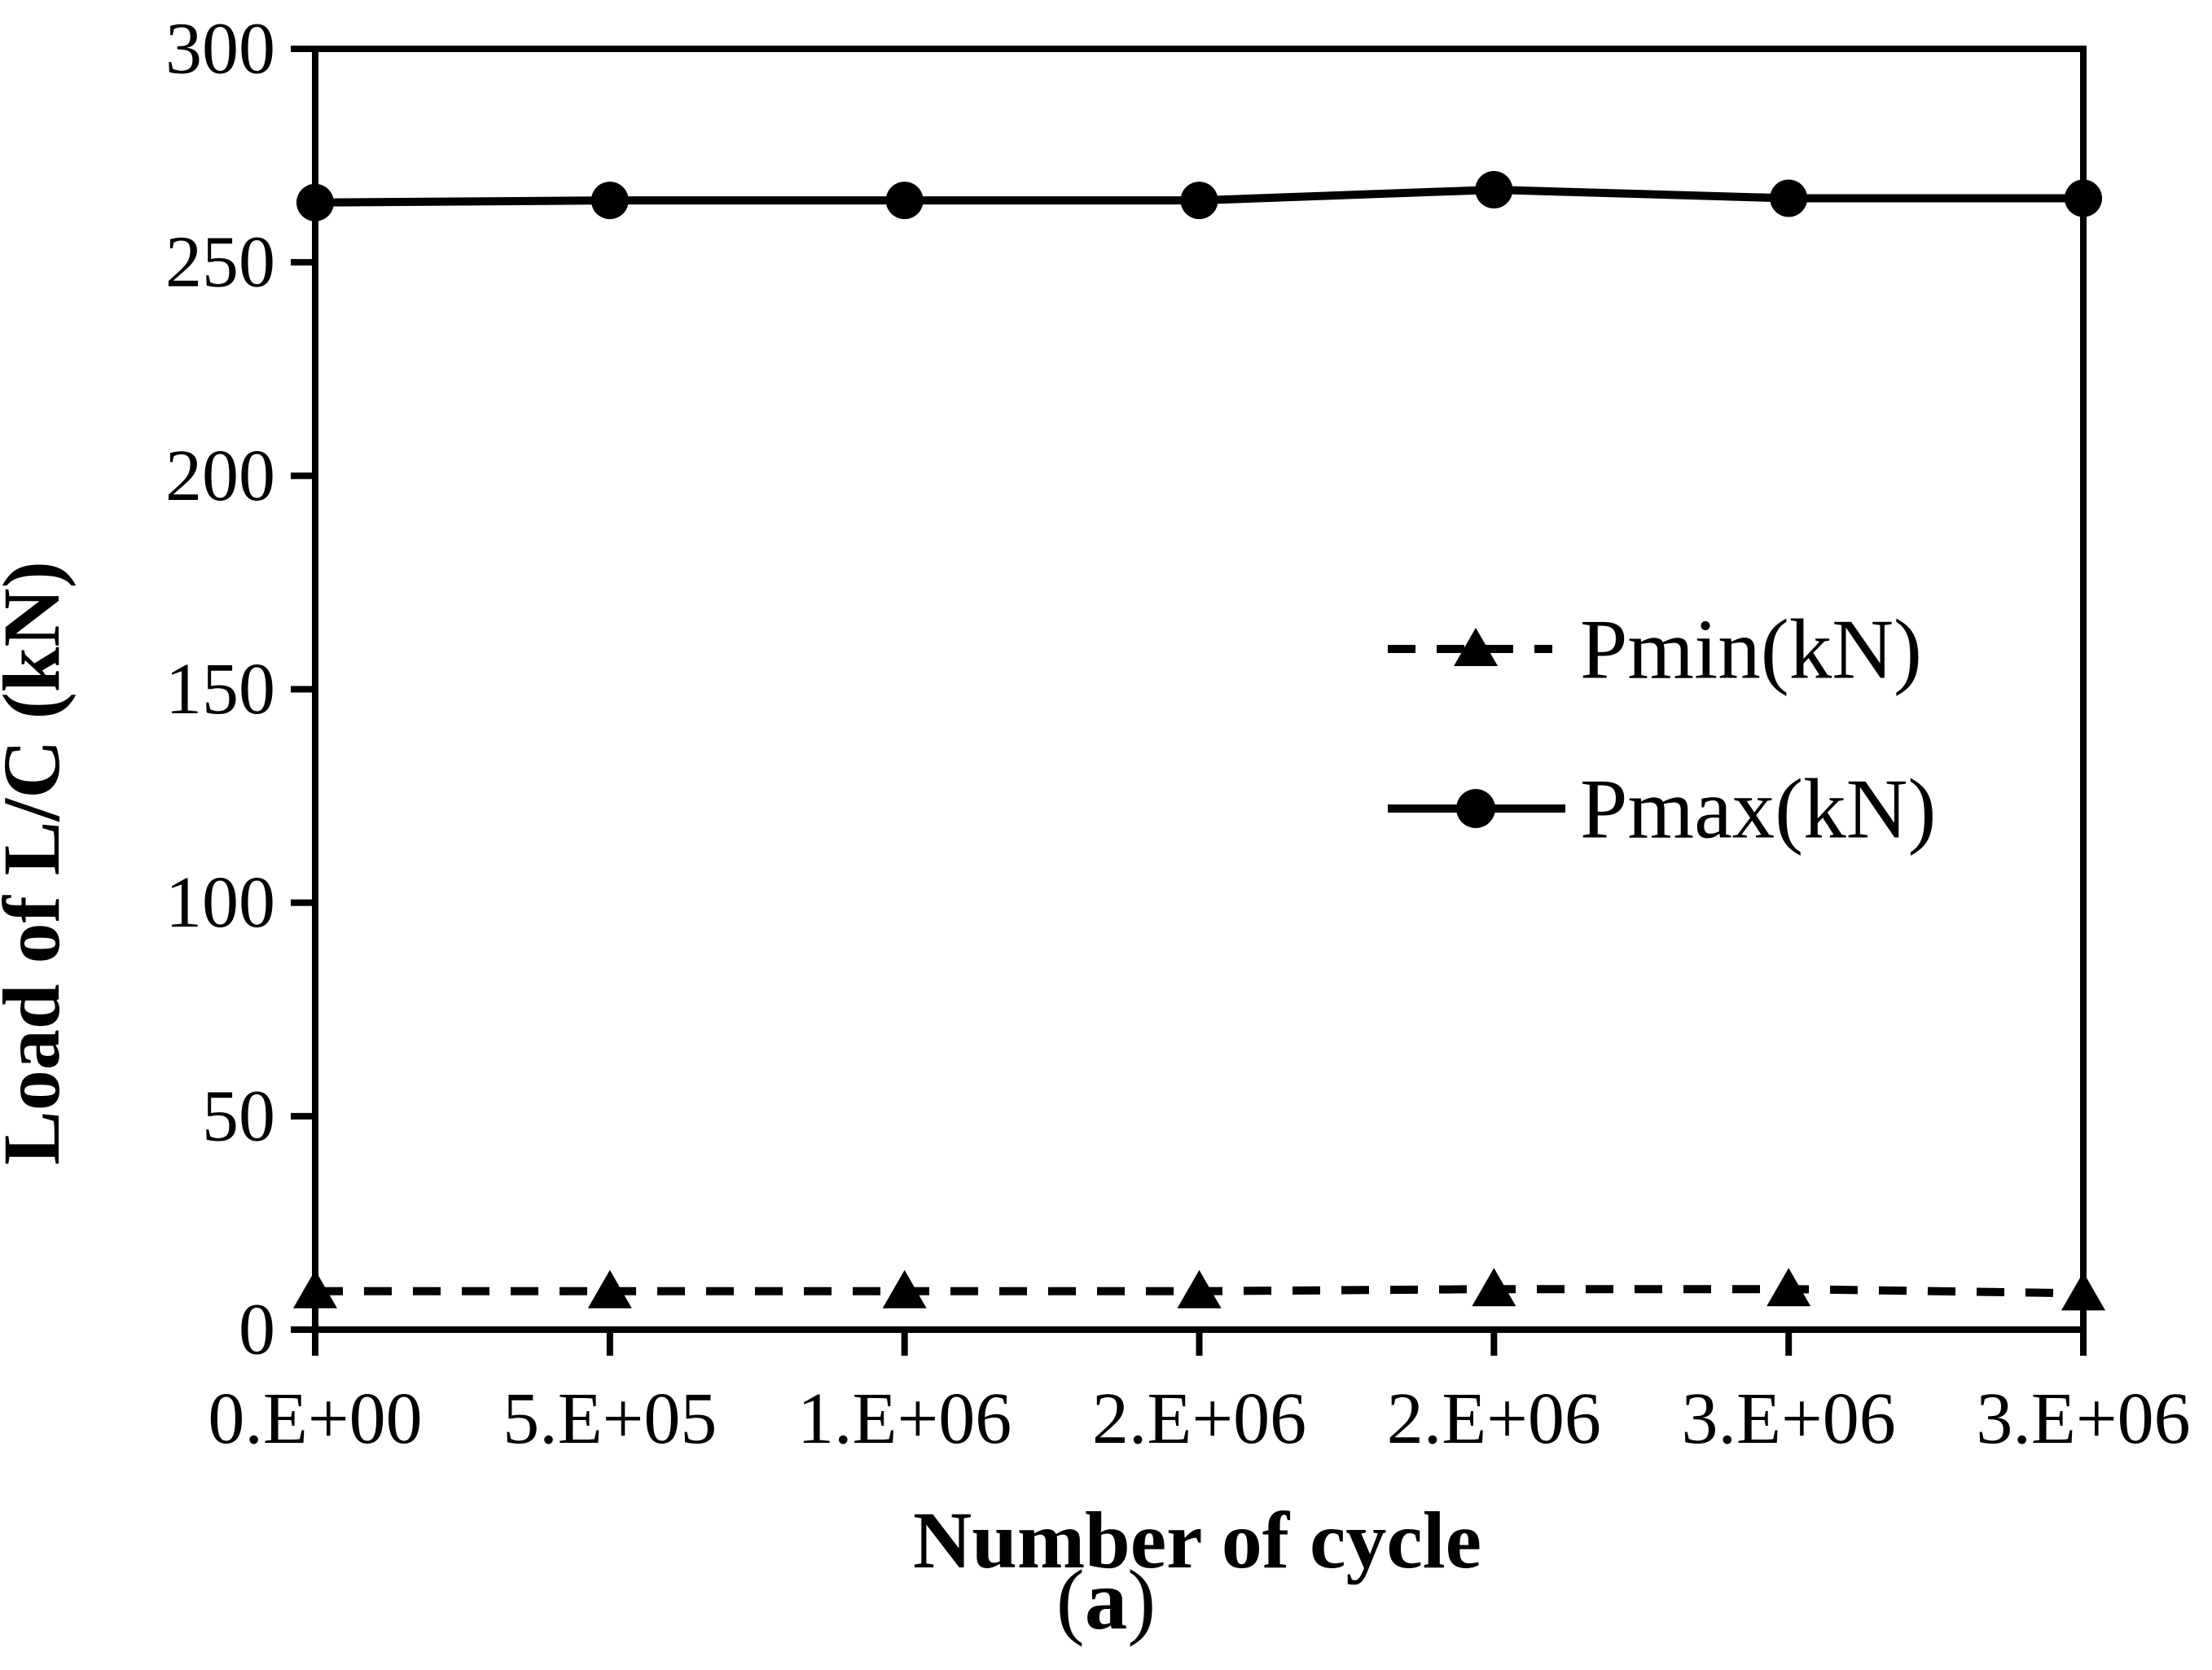 Image resolution: width=2212 pixels, height=1670 pixels. Describe the element at coordinates (315, 1419) in the screenshot. I see `x-tick-label: 0.E+00` at that location.